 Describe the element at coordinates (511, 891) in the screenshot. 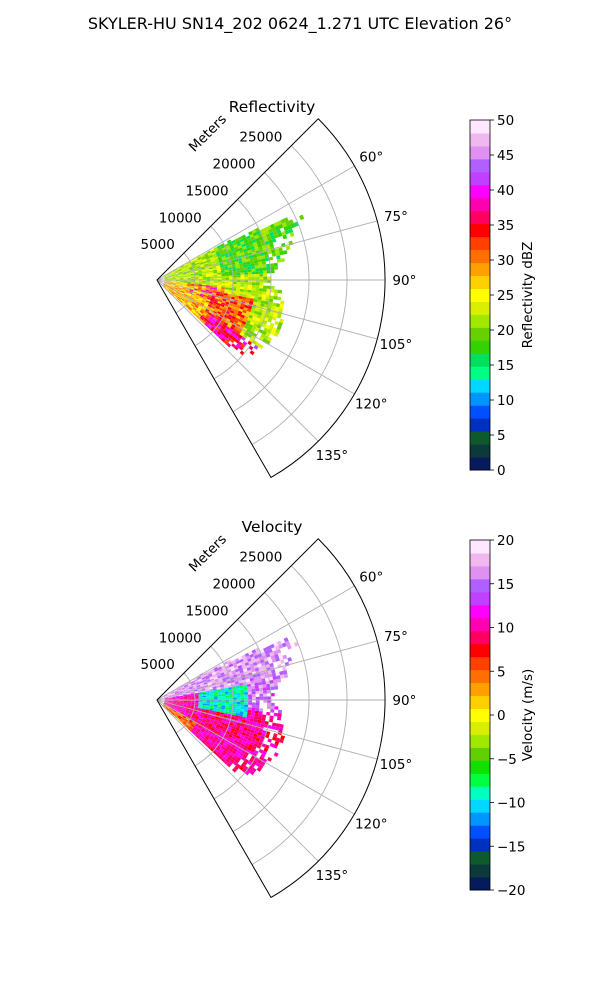

I see `colorbar-tick-label: −20` at that location.